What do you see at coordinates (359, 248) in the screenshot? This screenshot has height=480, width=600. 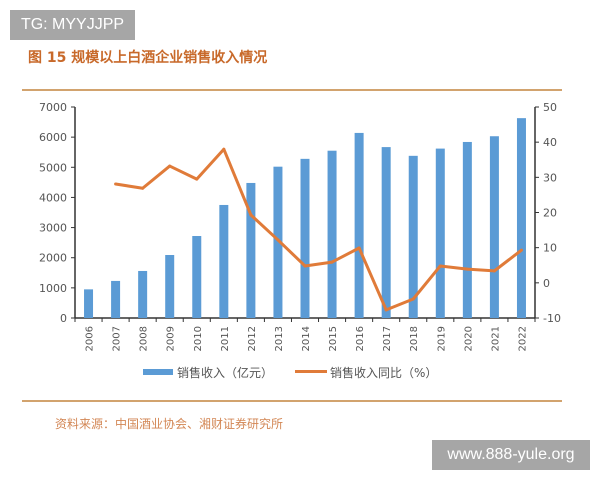 I see `growth-point-2016` at bounding box center [359, 248].